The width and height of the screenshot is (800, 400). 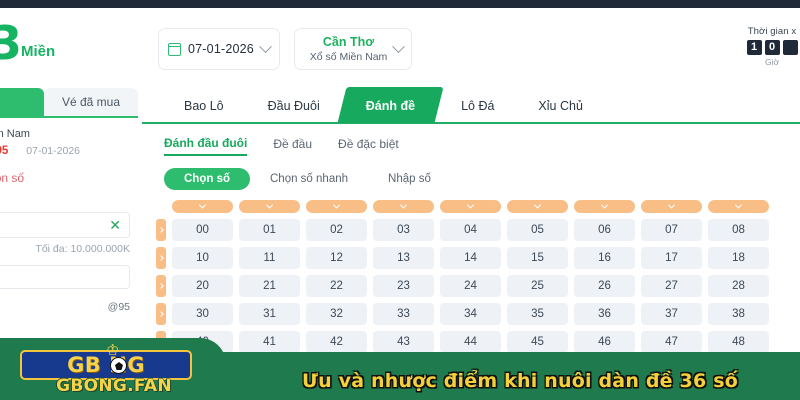 I want to click on pill-chon-so-nhanh: Chọn số nhanh, so click(x=309, y=179).